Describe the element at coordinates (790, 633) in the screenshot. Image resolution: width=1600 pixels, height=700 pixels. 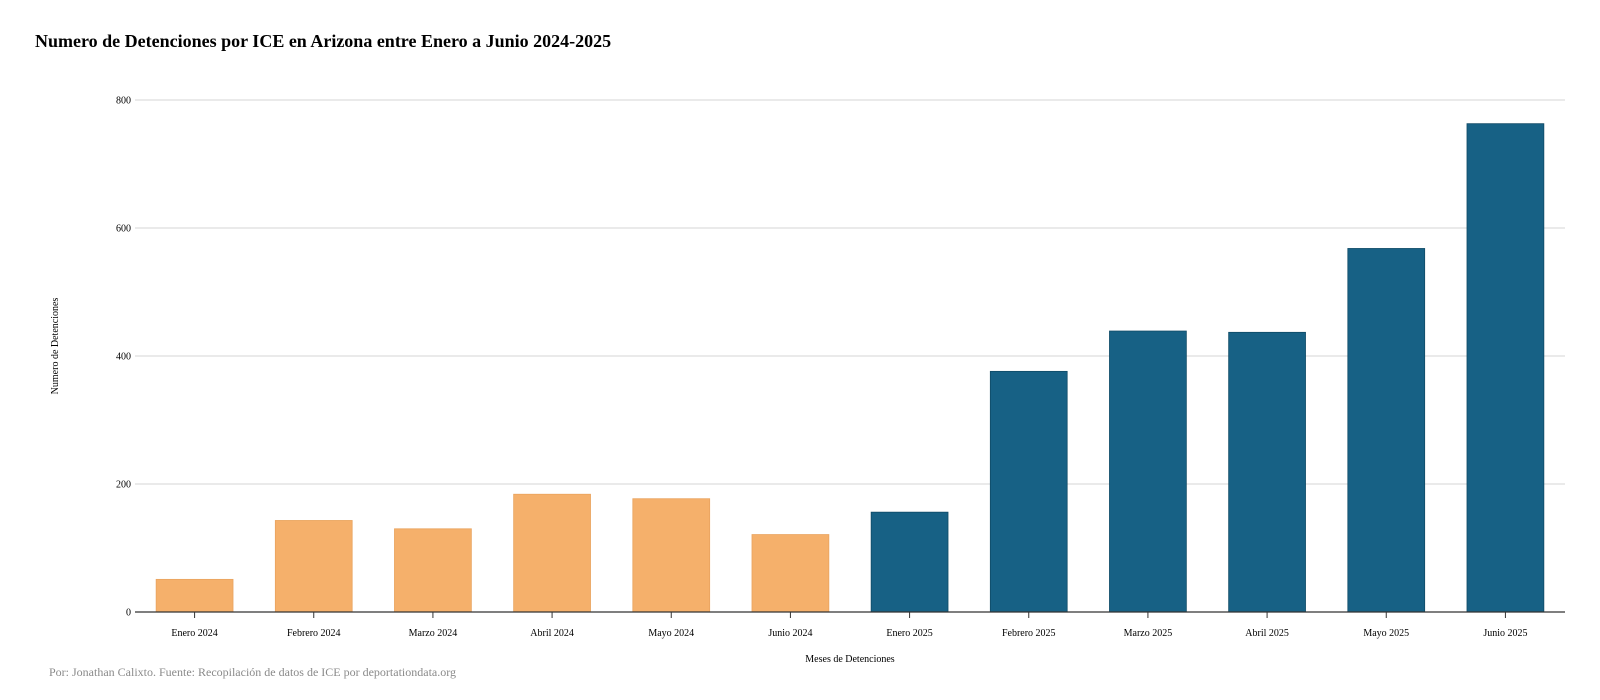
I see `x-tick-label: Junio 2024` at that location.